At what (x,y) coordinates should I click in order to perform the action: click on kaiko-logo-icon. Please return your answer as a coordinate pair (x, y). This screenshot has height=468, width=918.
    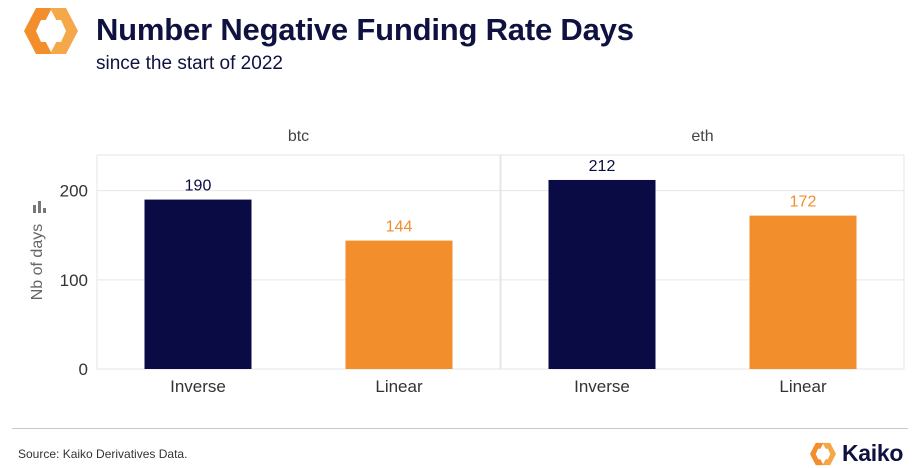
    Looking at the image, I should click on (51, 31).